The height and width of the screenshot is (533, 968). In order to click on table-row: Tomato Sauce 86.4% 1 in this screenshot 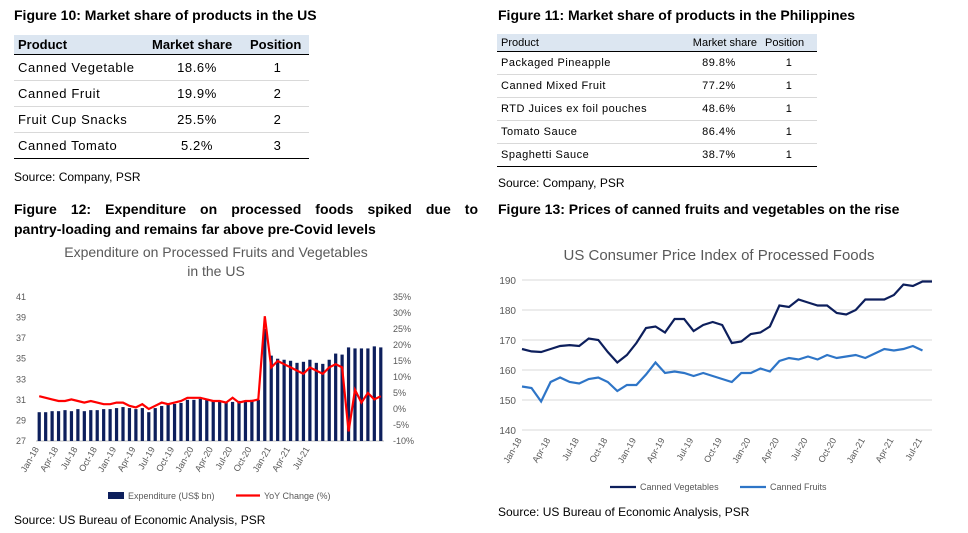, I will do `click(657, 132)`.